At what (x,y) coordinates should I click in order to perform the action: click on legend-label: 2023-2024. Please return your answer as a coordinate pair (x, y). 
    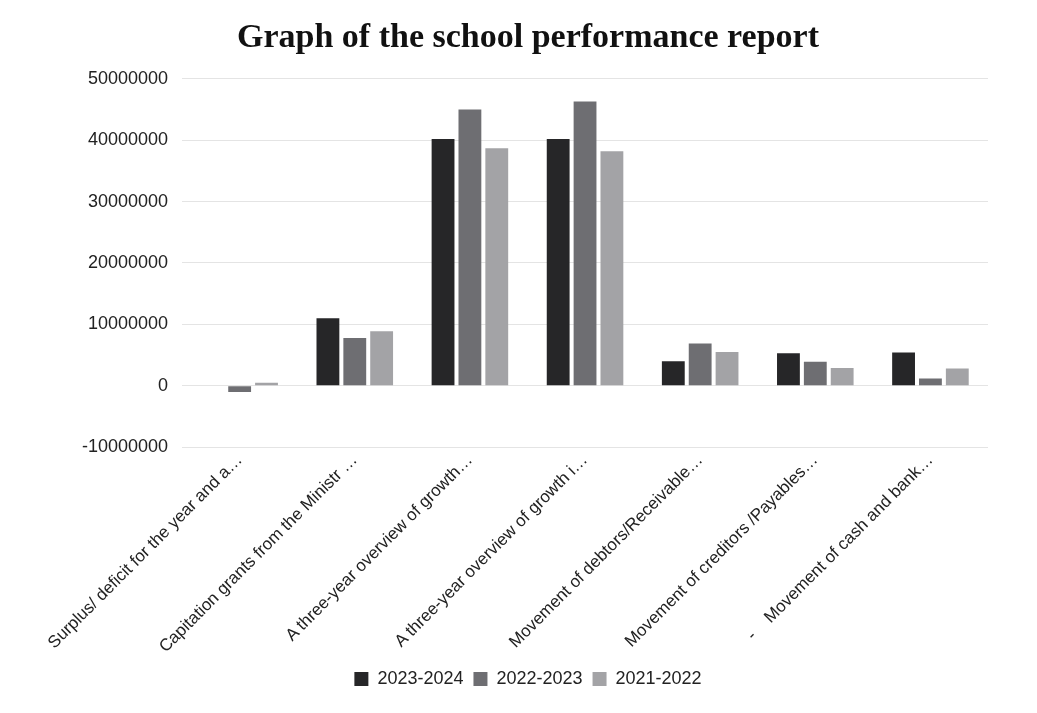
    Looking at the image, I should click on (420, 677).